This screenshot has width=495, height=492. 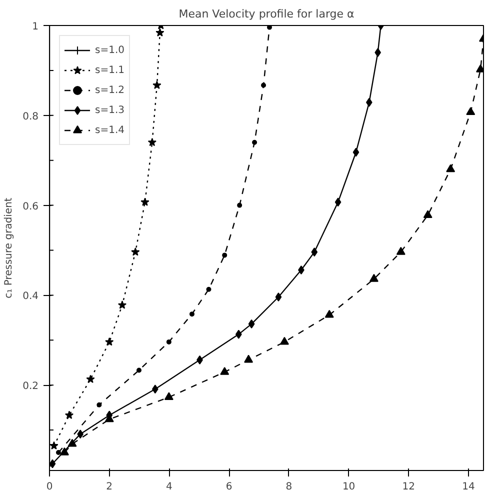 What do you see at coordinates (30, 386) in the screenshot?
I see `y-tick-label: 0.2` at bounding box center [30, 386].